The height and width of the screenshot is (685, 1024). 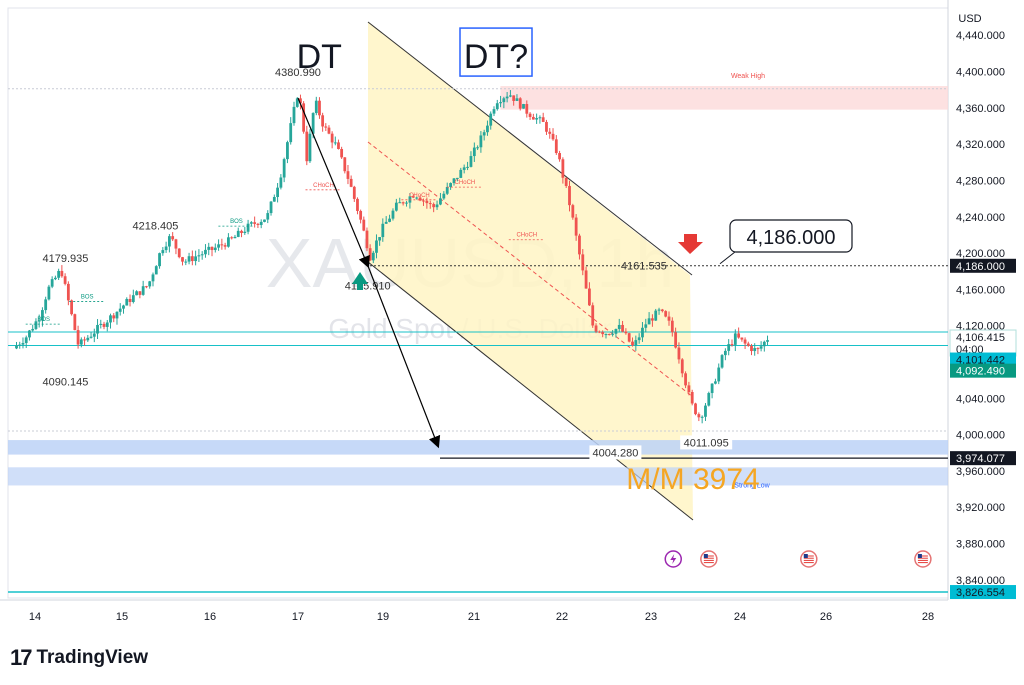 I want to click on x-tick-label: 24, so click(x=740, y=617).